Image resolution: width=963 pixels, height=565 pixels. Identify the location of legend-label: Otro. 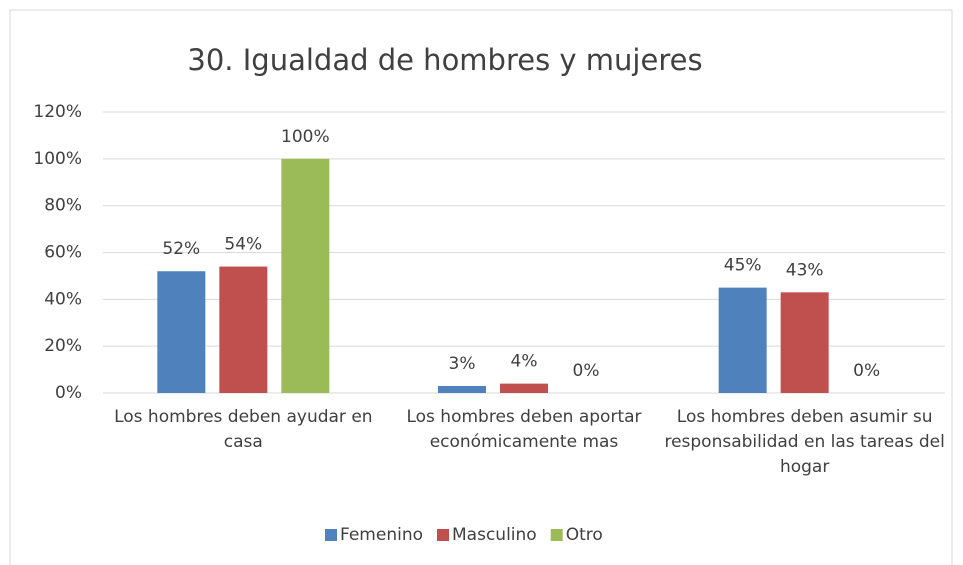
(584, 535).